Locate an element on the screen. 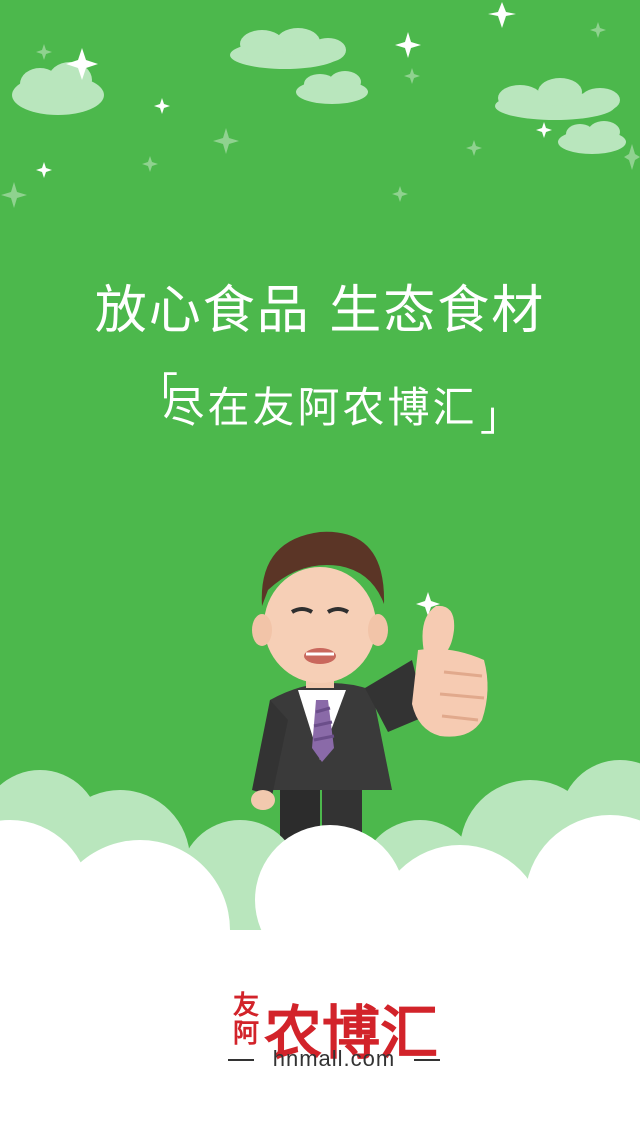 This screenshot has width=640, height=1136. brand-small-top: 友 is located at coordinates (245, 1006).